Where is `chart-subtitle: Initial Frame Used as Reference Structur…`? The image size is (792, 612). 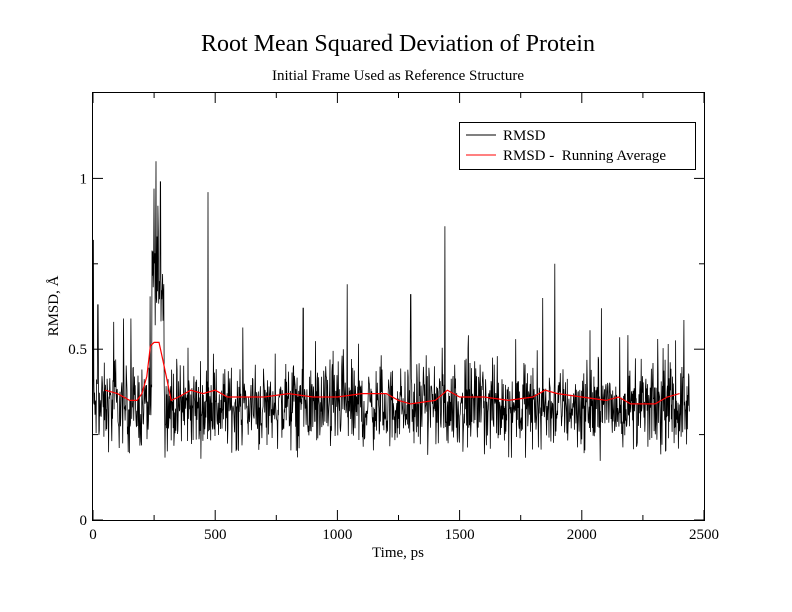
chart-subtitle: Initial Frame Used as Reference Structur… is located at coordinates (398, 76).